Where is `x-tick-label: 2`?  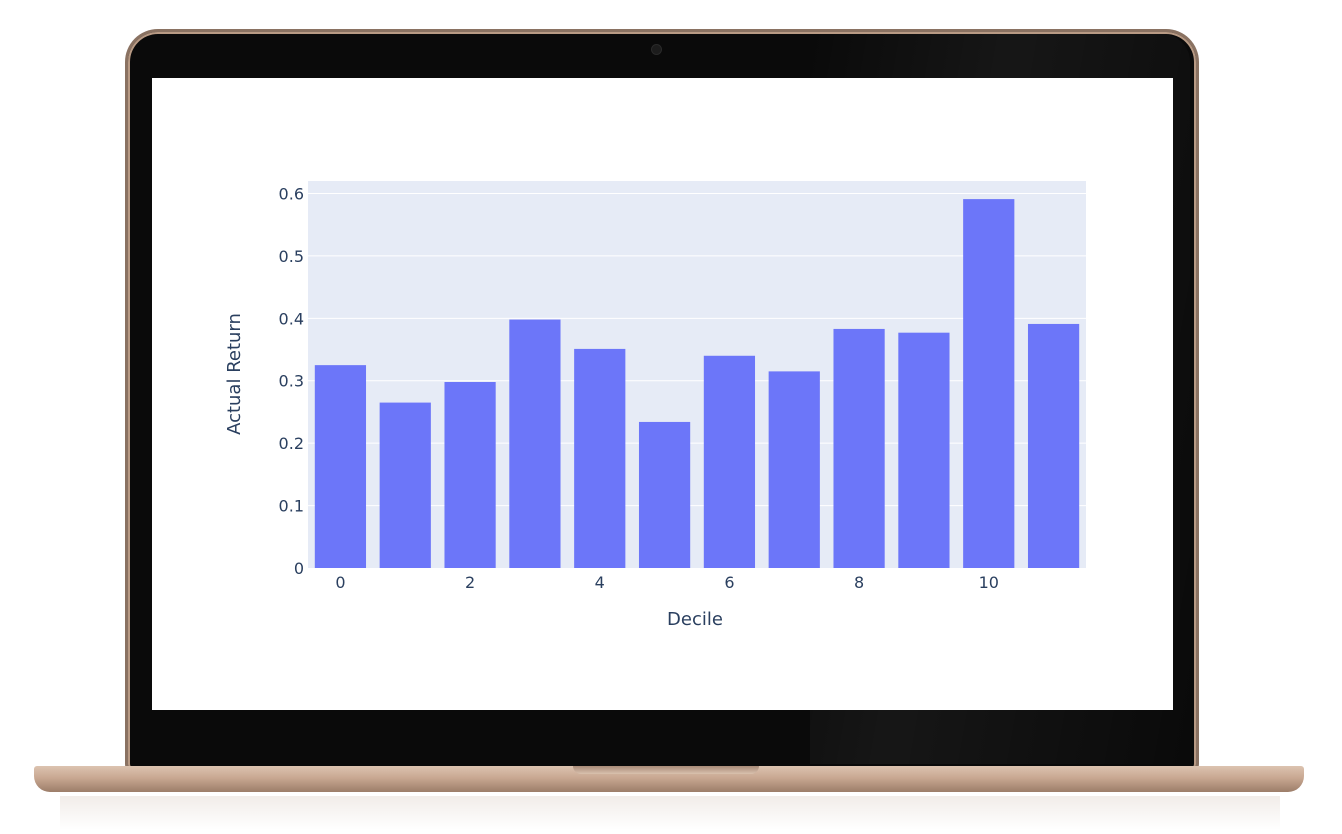 x-tick-label: 2 is located at coordinates (470, 582).